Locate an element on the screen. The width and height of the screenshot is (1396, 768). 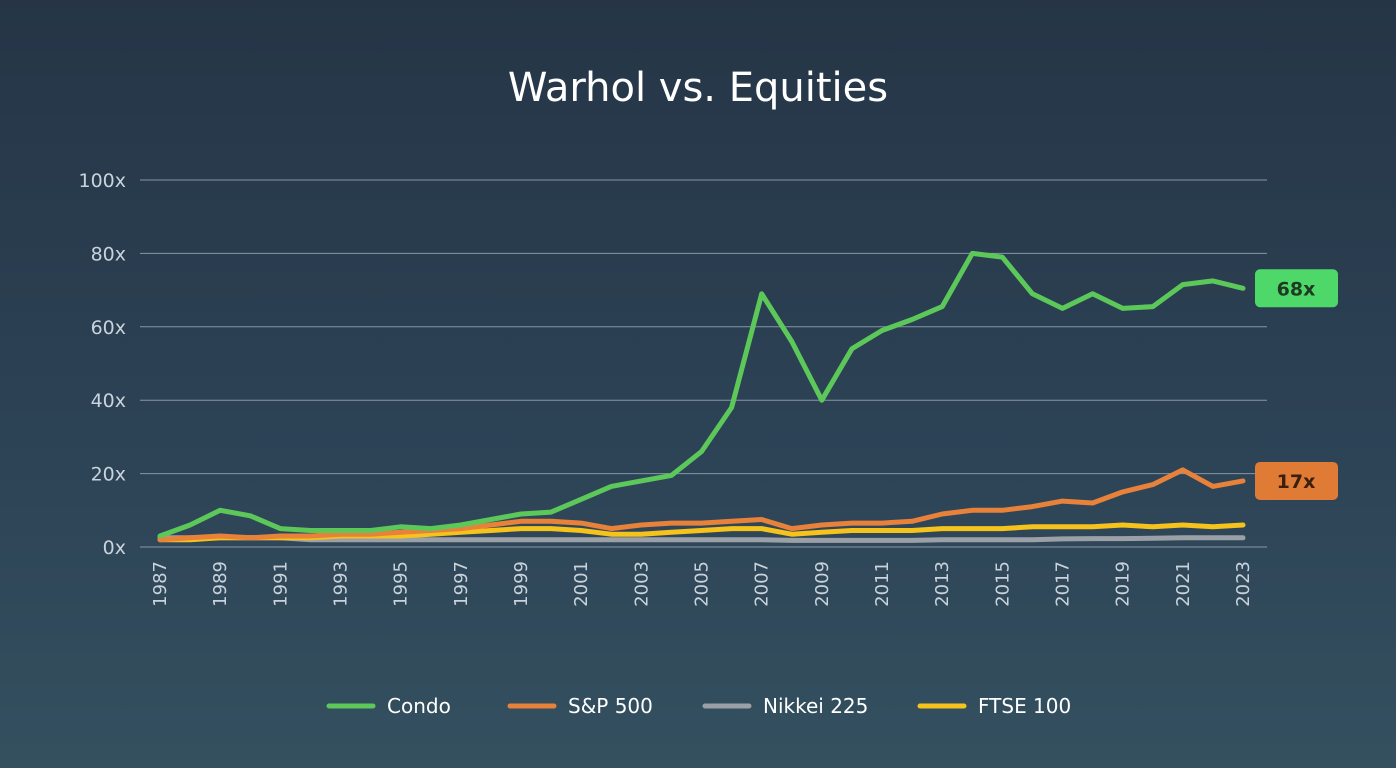
legend-label: FTSE 100 is located at coordinates (1024, 706).